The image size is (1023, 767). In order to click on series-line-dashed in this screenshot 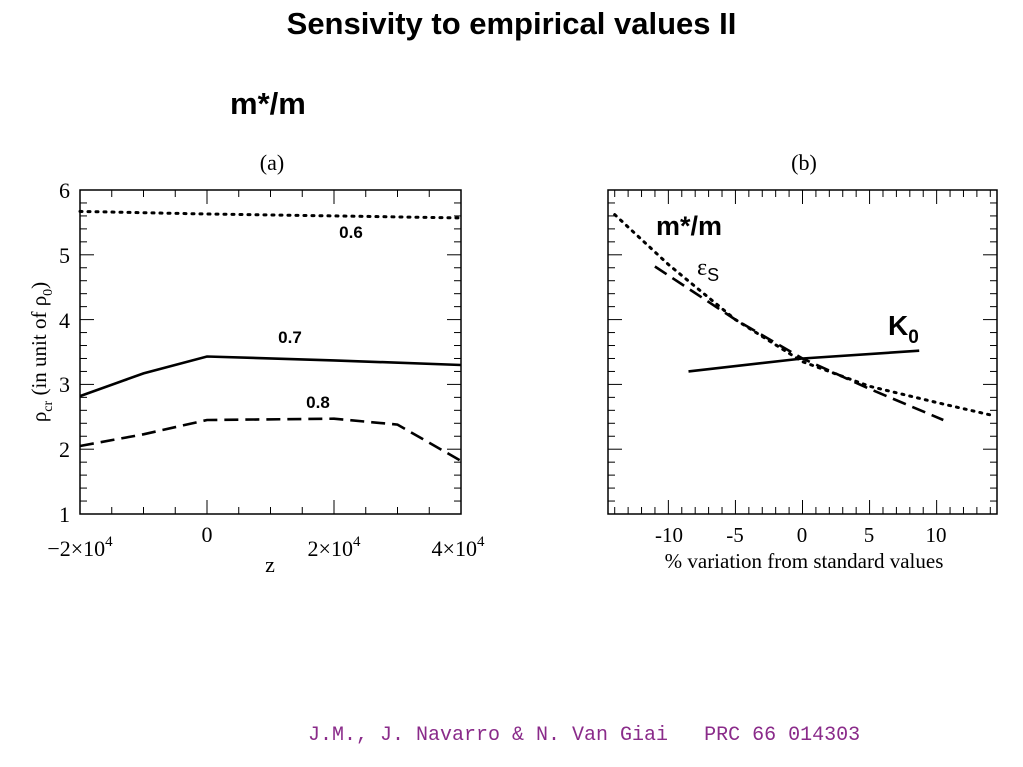, I will do `click(270, 440)`.